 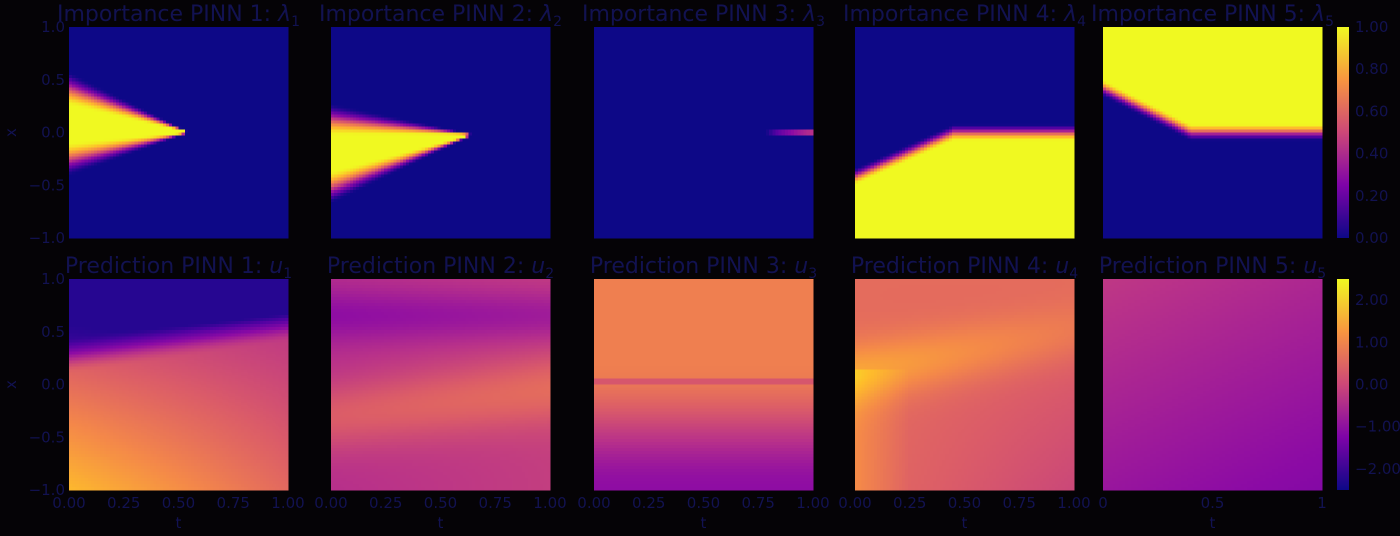 I want to click on panel-imp1: Importance PINN 1: λ11.00.50.0−0.5−1.0x, so click(x=151, y=124).